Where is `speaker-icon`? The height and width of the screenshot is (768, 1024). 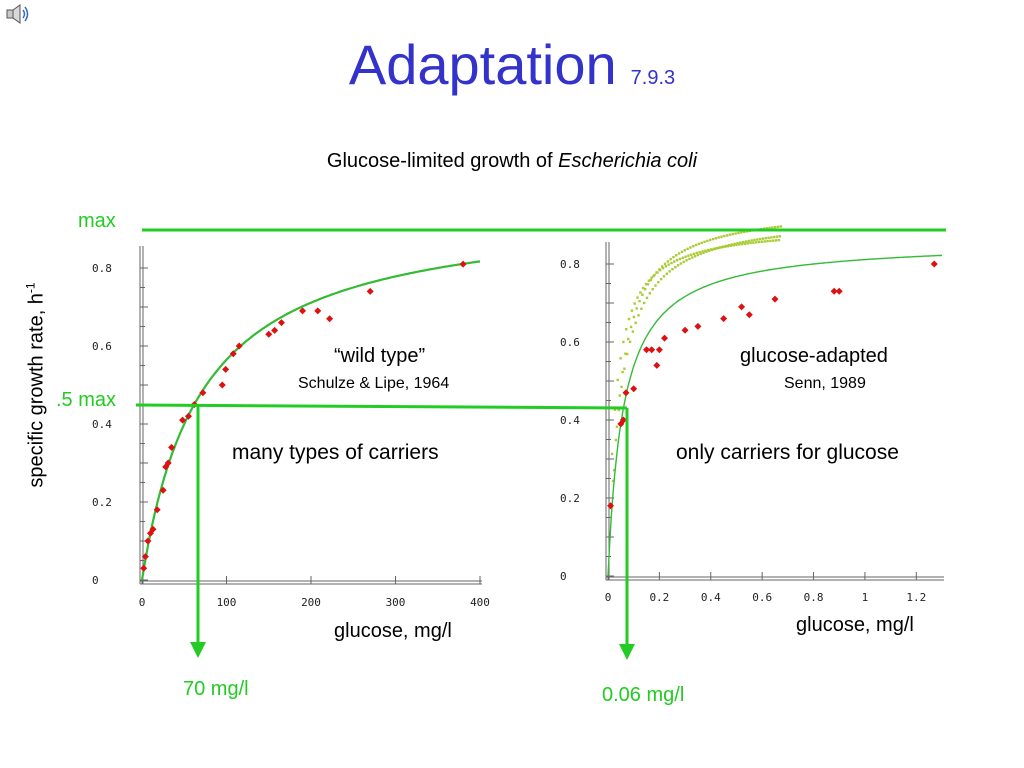 speaker-icon is located at coordinates (17, 14).